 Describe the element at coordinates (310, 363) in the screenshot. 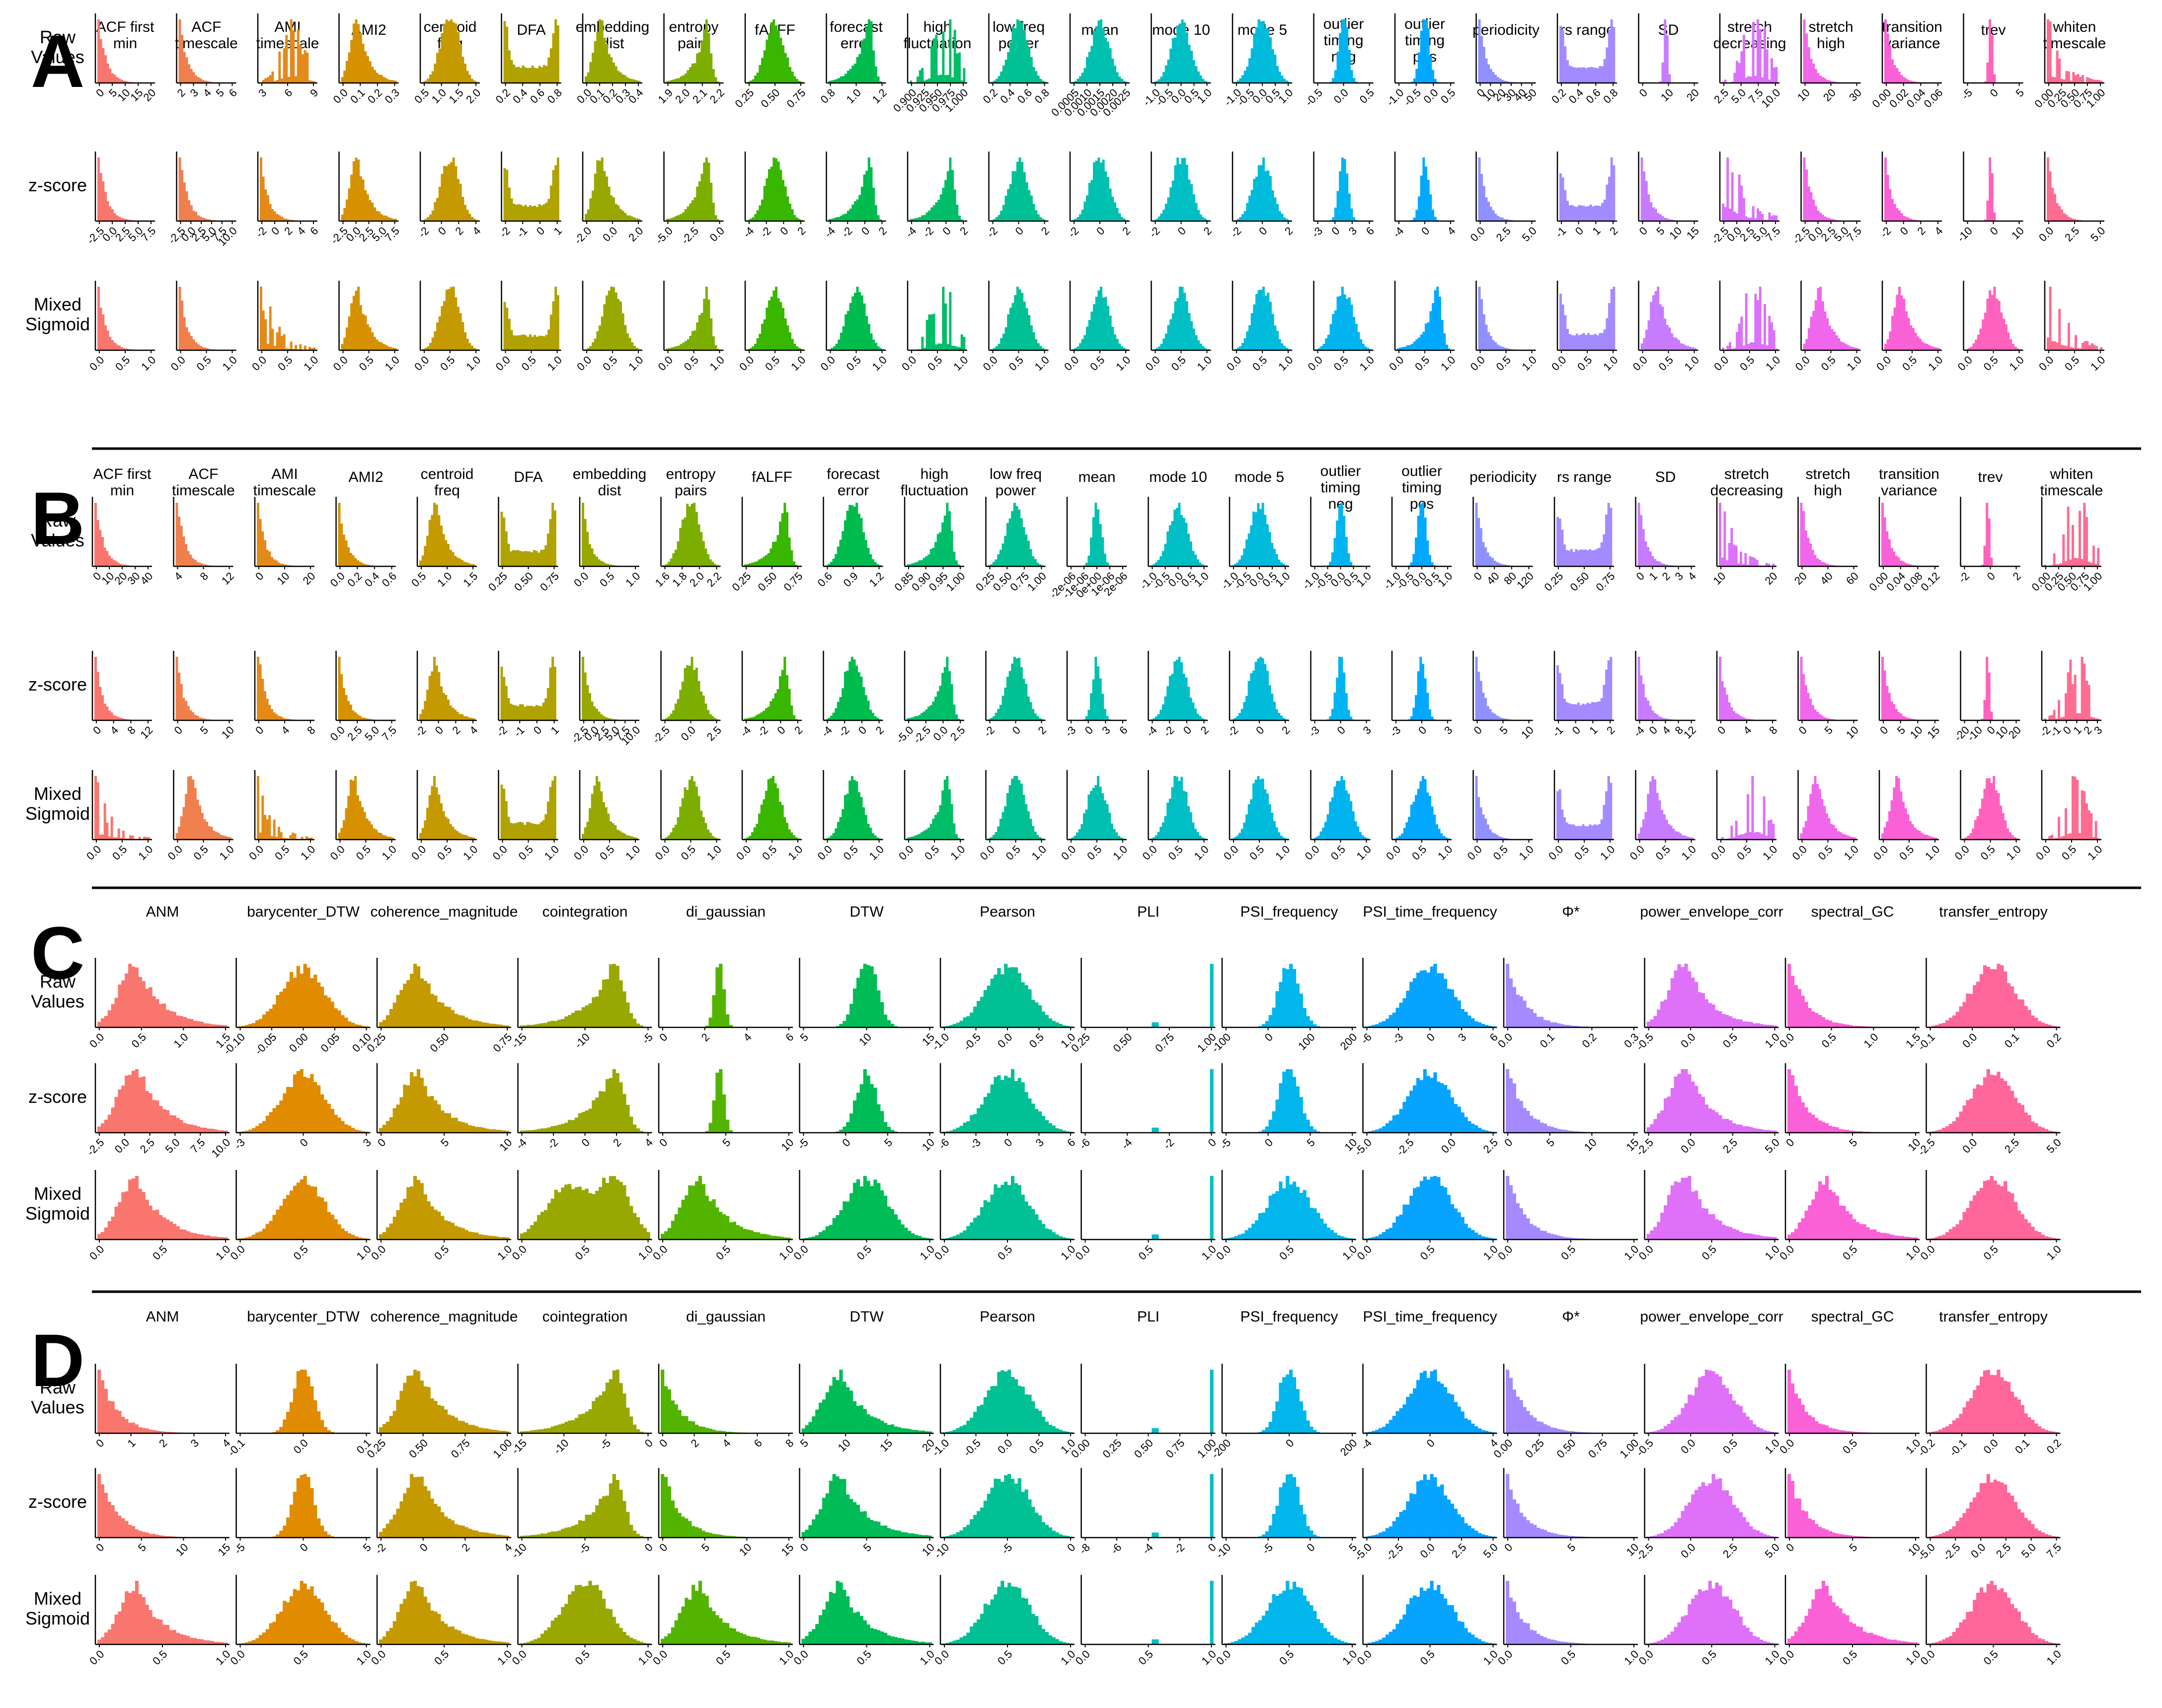

I see `x-tick-label: 1.0` at that location.